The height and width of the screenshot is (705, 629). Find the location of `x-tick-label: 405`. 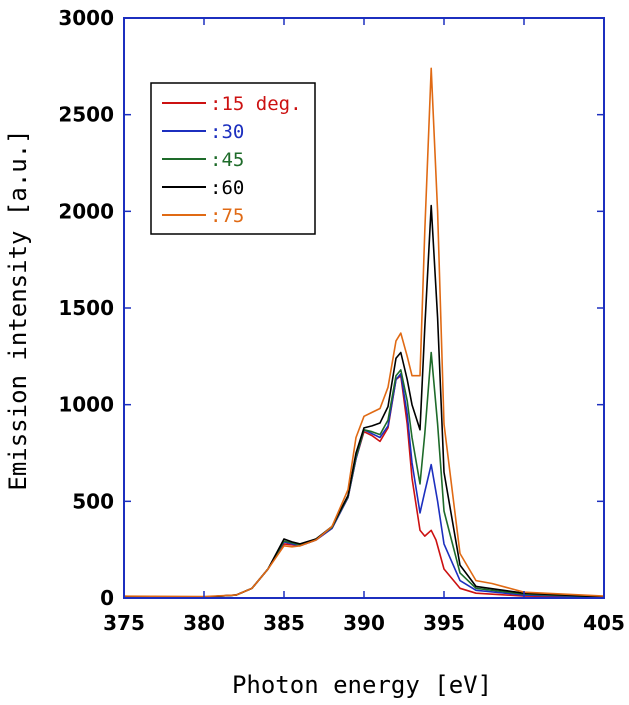

x-tick-label: 405 is located at coordinates (604, 623).